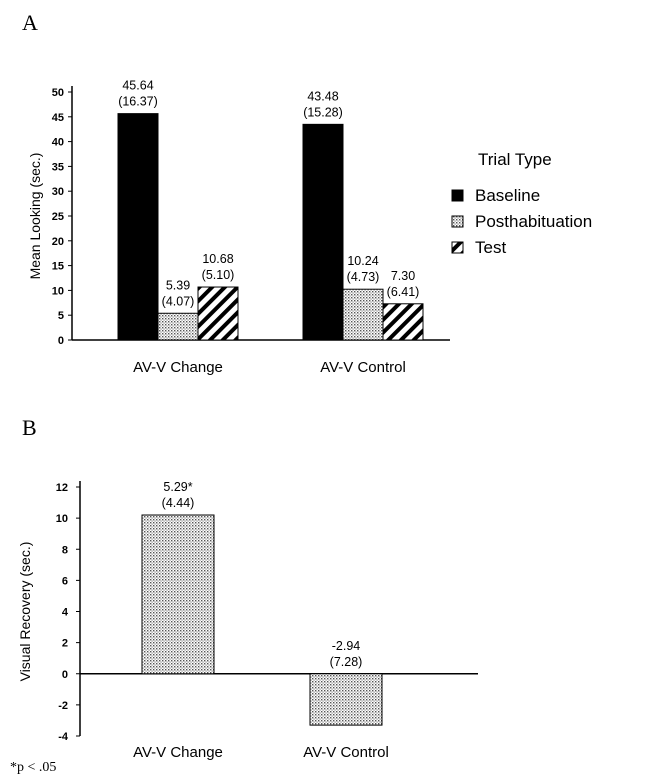  Describe the element at coordinates (507, 195) in the screenshot. I see `legend-label: Baseline` at that location.